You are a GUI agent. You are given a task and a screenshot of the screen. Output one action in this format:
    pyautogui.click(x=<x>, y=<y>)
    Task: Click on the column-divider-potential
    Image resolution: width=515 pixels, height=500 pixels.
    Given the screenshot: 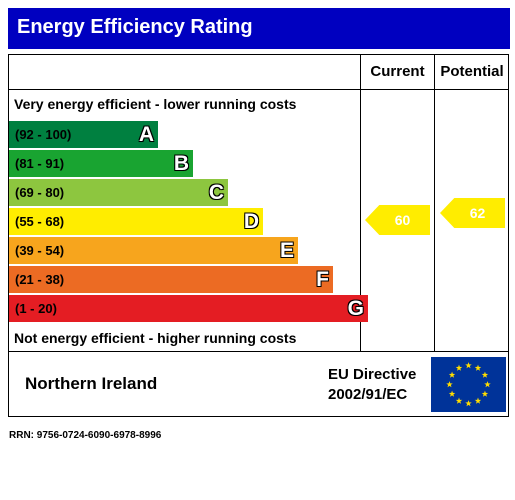 What is the action you would take?
    pyautogui.click(x=434, y=203)
    